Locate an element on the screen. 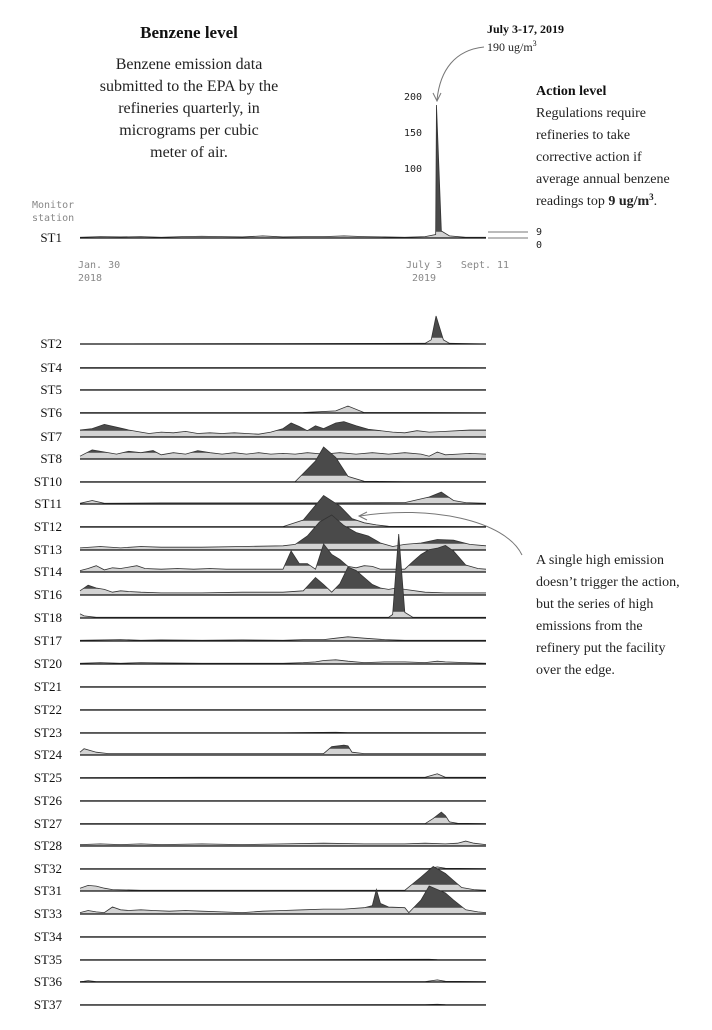  station-label-st32: ST32 is located at coordinates (48, 868).